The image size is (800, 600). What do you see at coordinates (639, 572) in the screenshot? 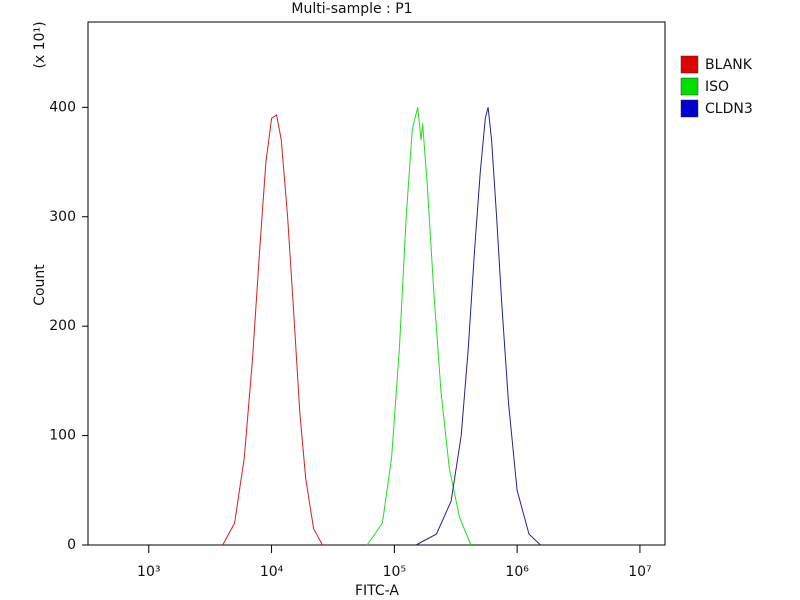
I see `x-tick-label: 10⁷` at bounding box center [639, 572].